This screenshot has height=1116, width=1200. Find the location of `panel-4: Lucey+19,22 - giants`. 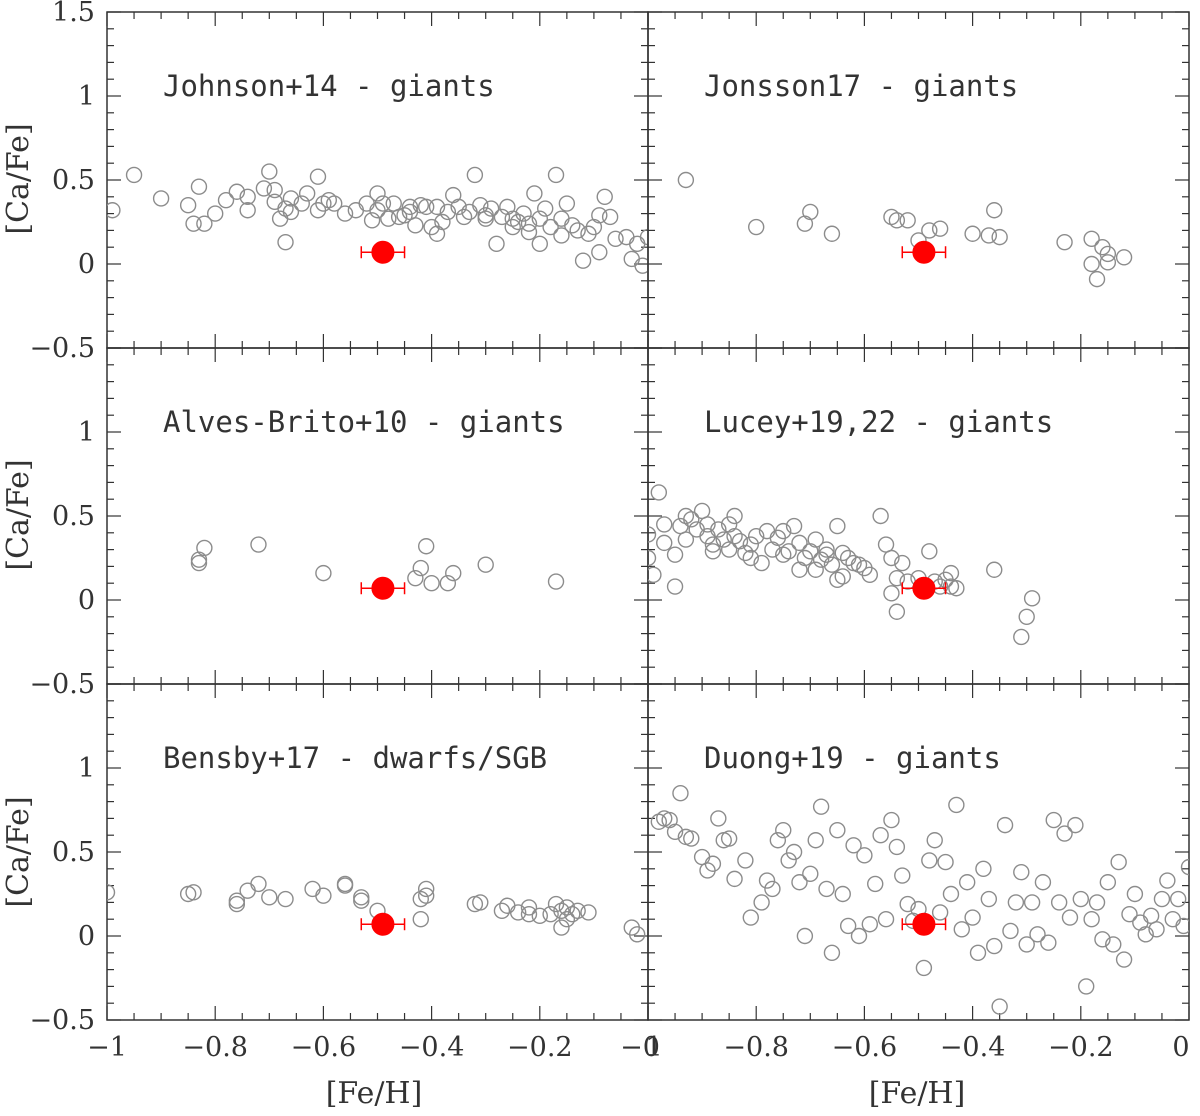

panel-4: Lucey+19,22 - giants is located at coordinates (918, 516).